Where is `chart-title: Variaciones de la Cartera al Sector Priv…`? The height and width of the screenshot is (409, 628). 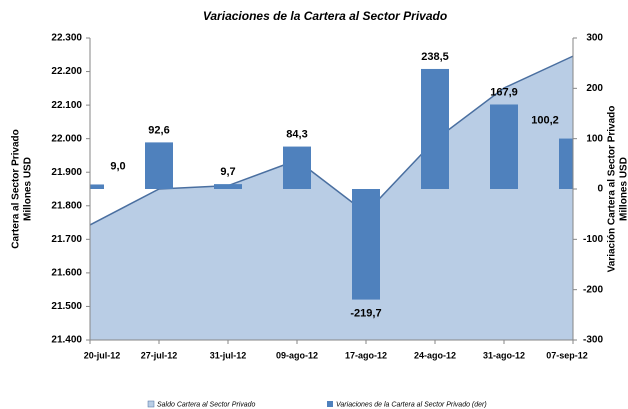 chart-title: Variaciones de la Cartera al Sector Priv… is located at coordinates (325, 16).